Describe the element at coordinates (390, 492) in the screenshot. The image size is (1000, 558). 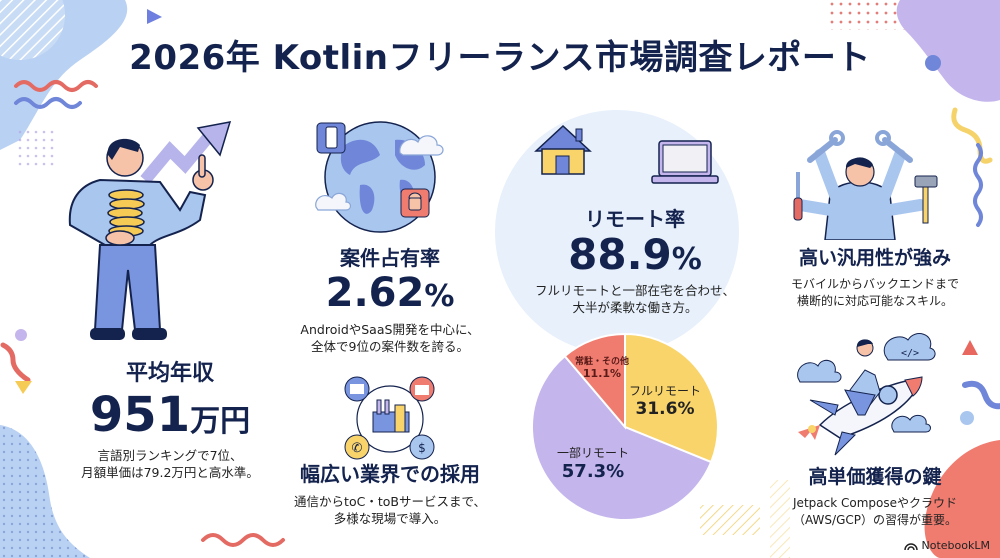
I see `industry-card: 幅広い業界での採用 通信からtoC・toBサービスまで、 多様な現場で導入。` at that location.